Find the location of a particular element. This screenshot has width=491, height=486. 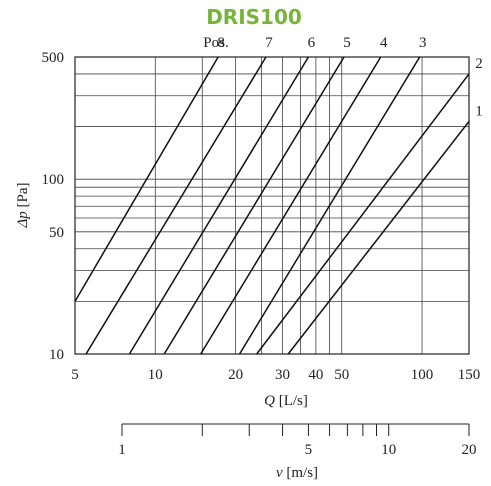

velocity-axis: 1 5 10 20 is located at coordinates (297, 440).